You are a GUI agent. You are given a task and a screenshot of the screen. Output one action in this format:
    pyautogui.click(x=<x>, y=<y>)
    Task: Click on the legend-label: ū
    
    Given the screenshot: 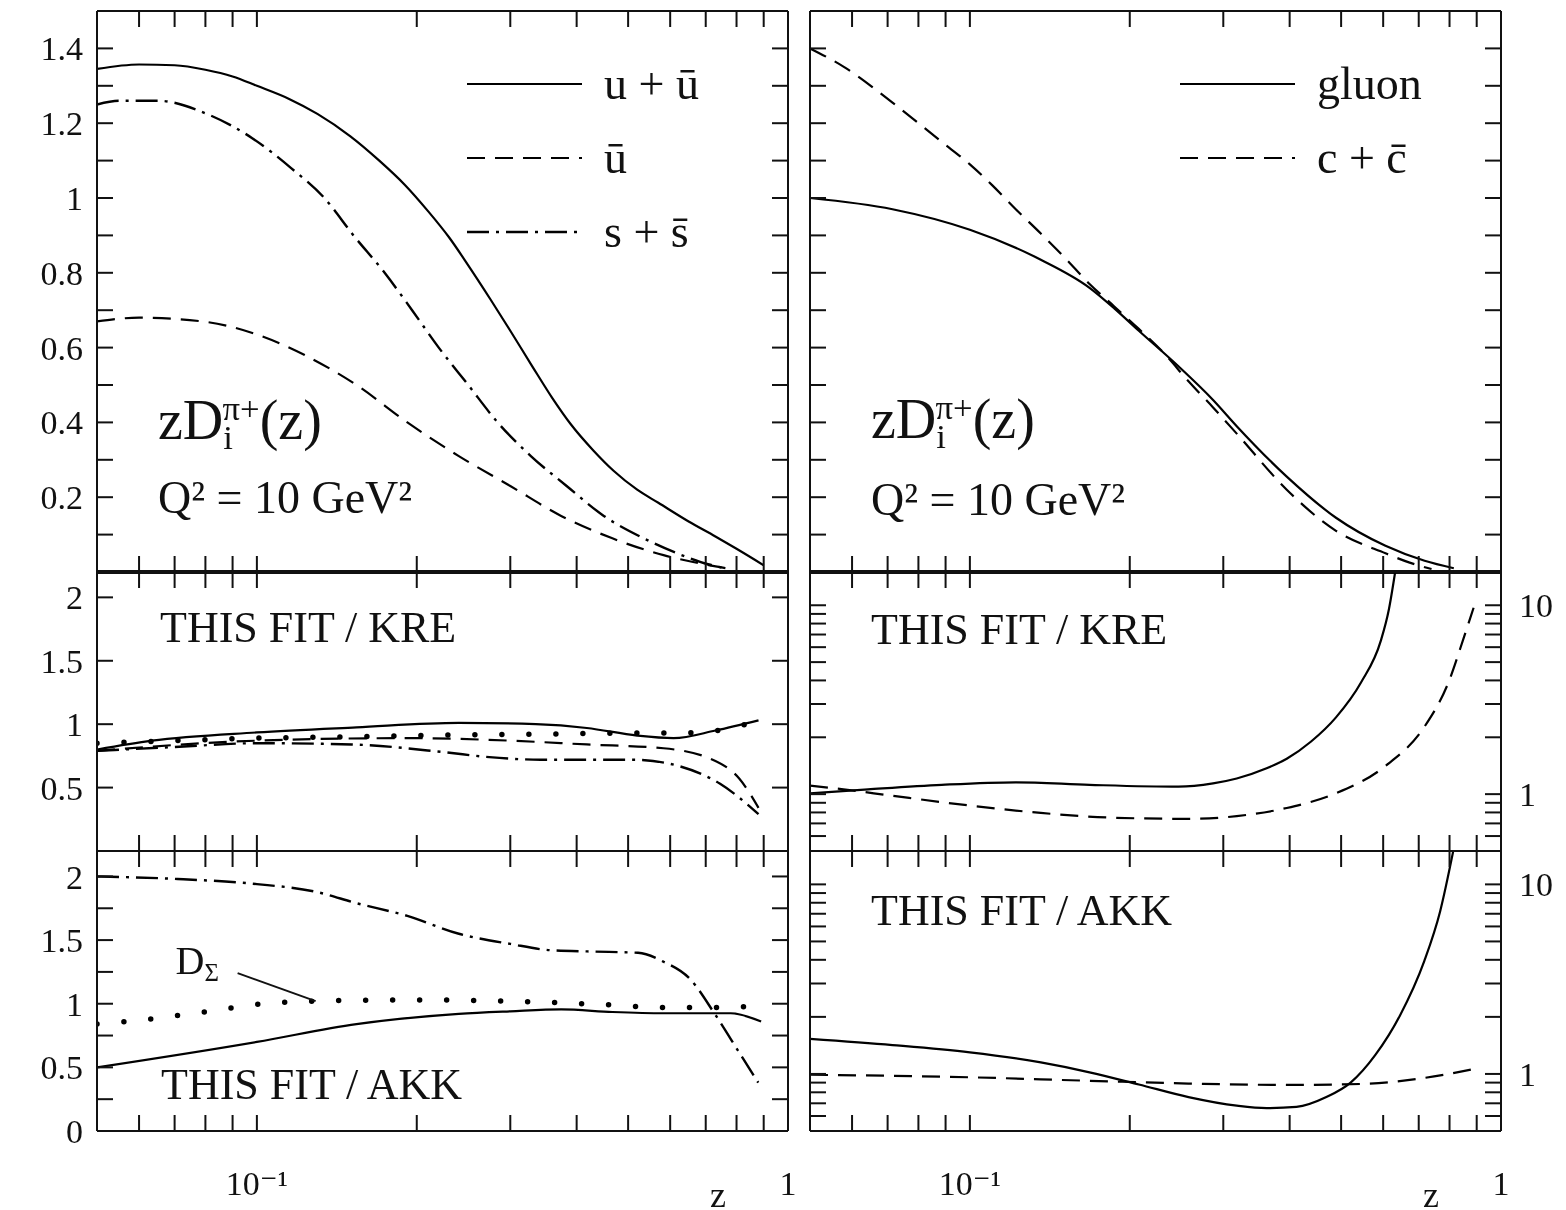 What is the action you would take?
    pyautogui.click(x=615, y=157)
    